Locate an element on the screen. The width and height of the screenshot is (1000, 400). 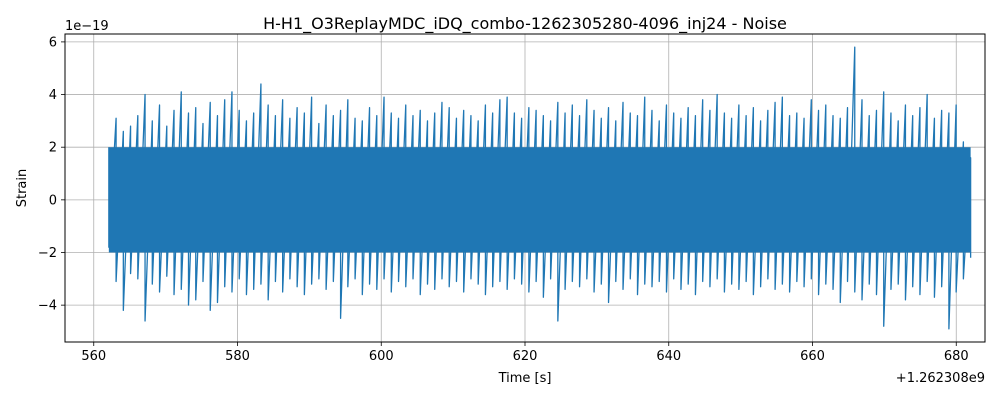
y-tick-label: 2 is located at coordinates (53, 148).